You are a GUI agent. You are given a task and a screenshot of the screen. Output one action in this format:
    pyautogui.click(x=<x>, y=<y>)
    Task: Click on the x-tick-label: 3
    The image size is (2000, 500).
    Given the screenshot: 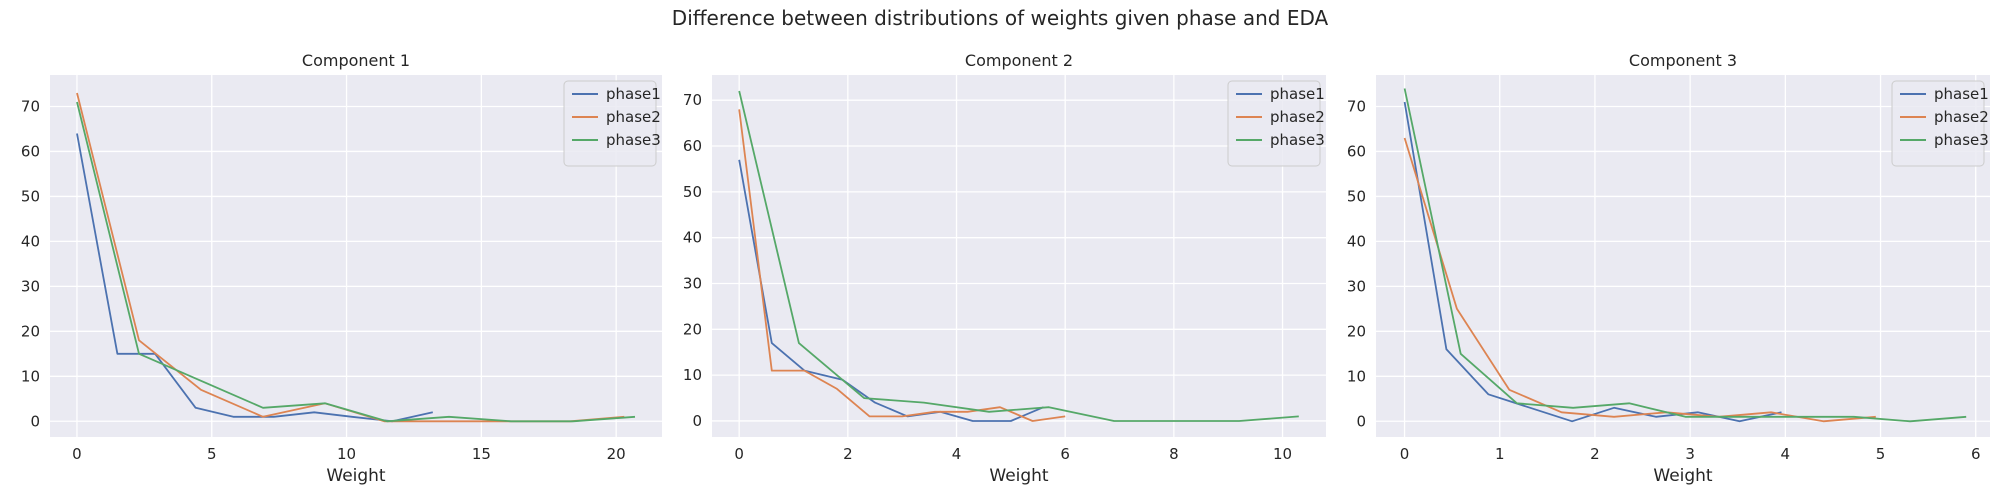 What is the action you would take?
    pyautogui.click(x=1690, y=454)
    